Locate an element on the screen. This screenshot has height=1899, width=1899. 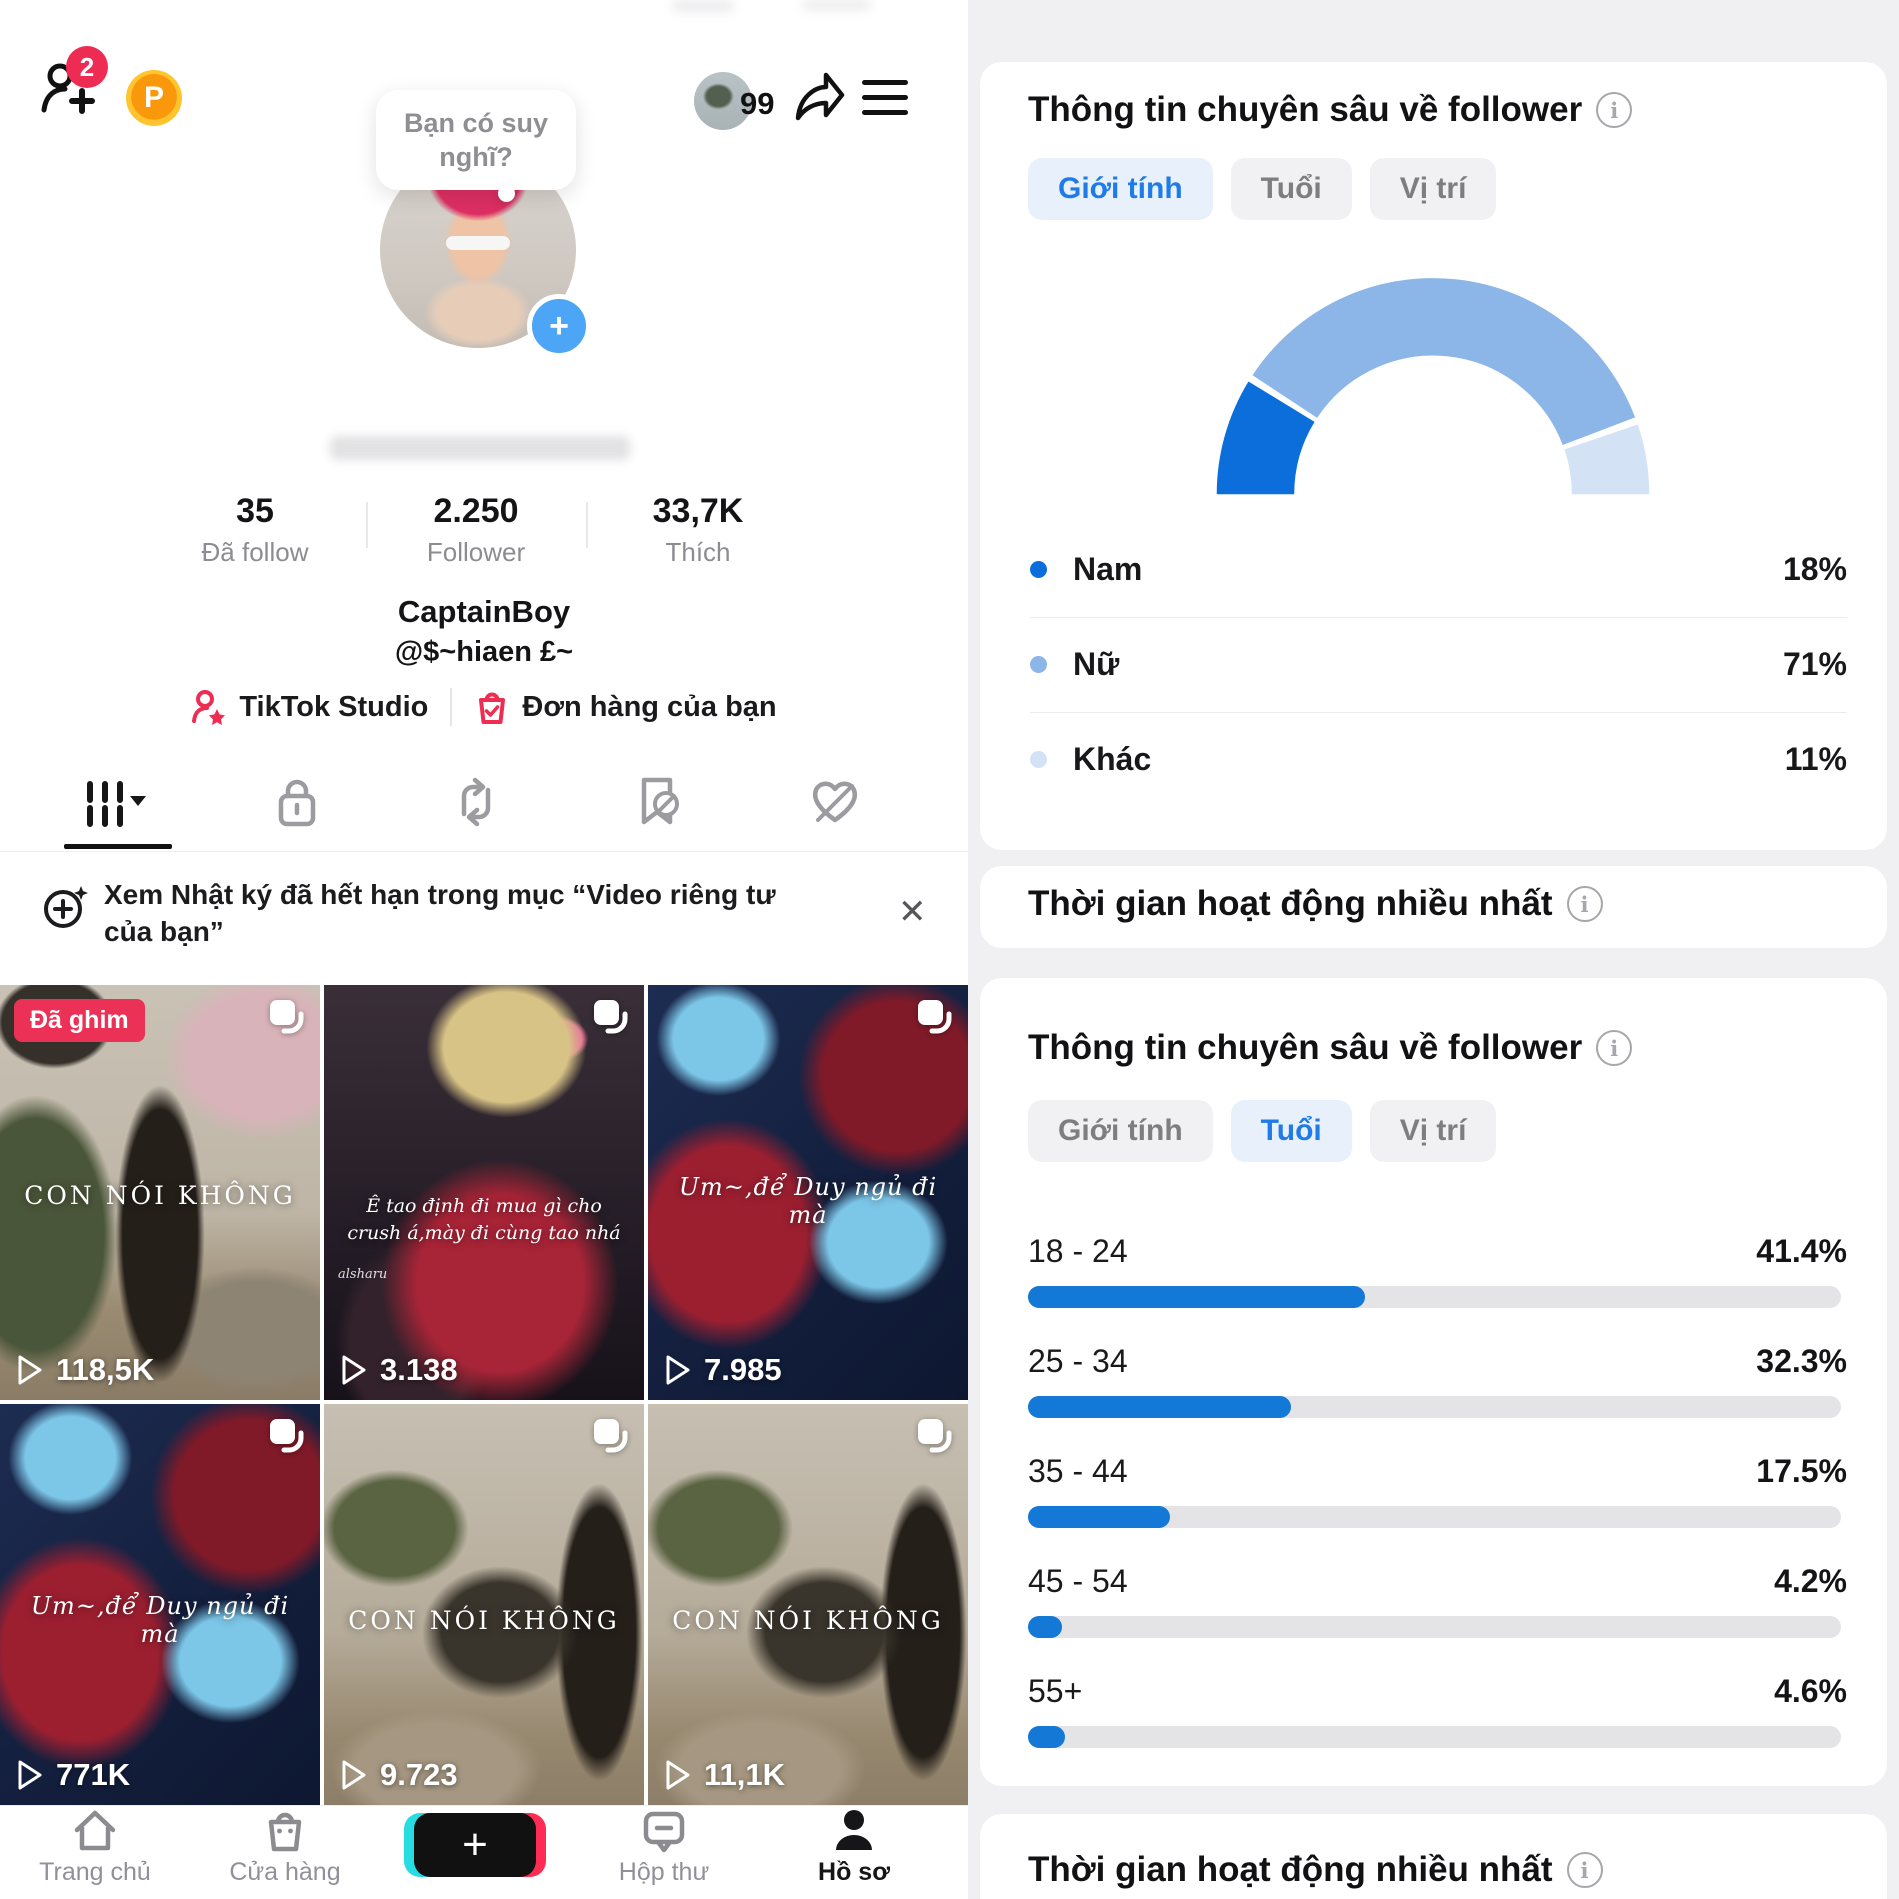
home-icon is located at coordinates (95, 1830).